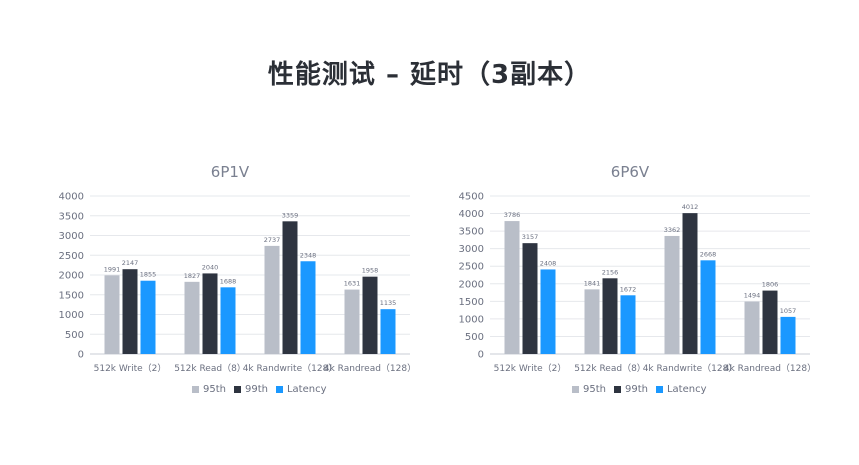  I want to click on data-label: 1841, so click(592, 283).